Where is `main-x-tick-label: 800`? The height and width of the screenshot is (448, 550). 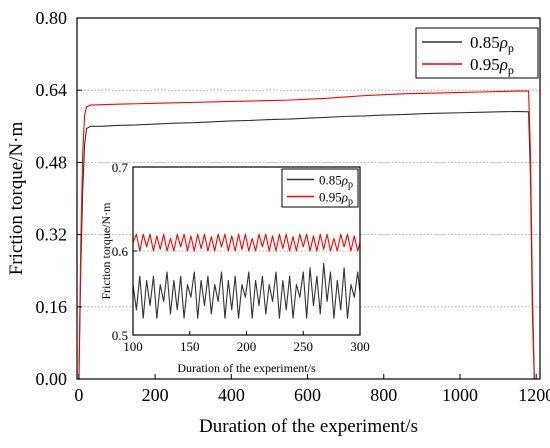
main-x-tick-label: 800 is located at coordinates (383, 395).